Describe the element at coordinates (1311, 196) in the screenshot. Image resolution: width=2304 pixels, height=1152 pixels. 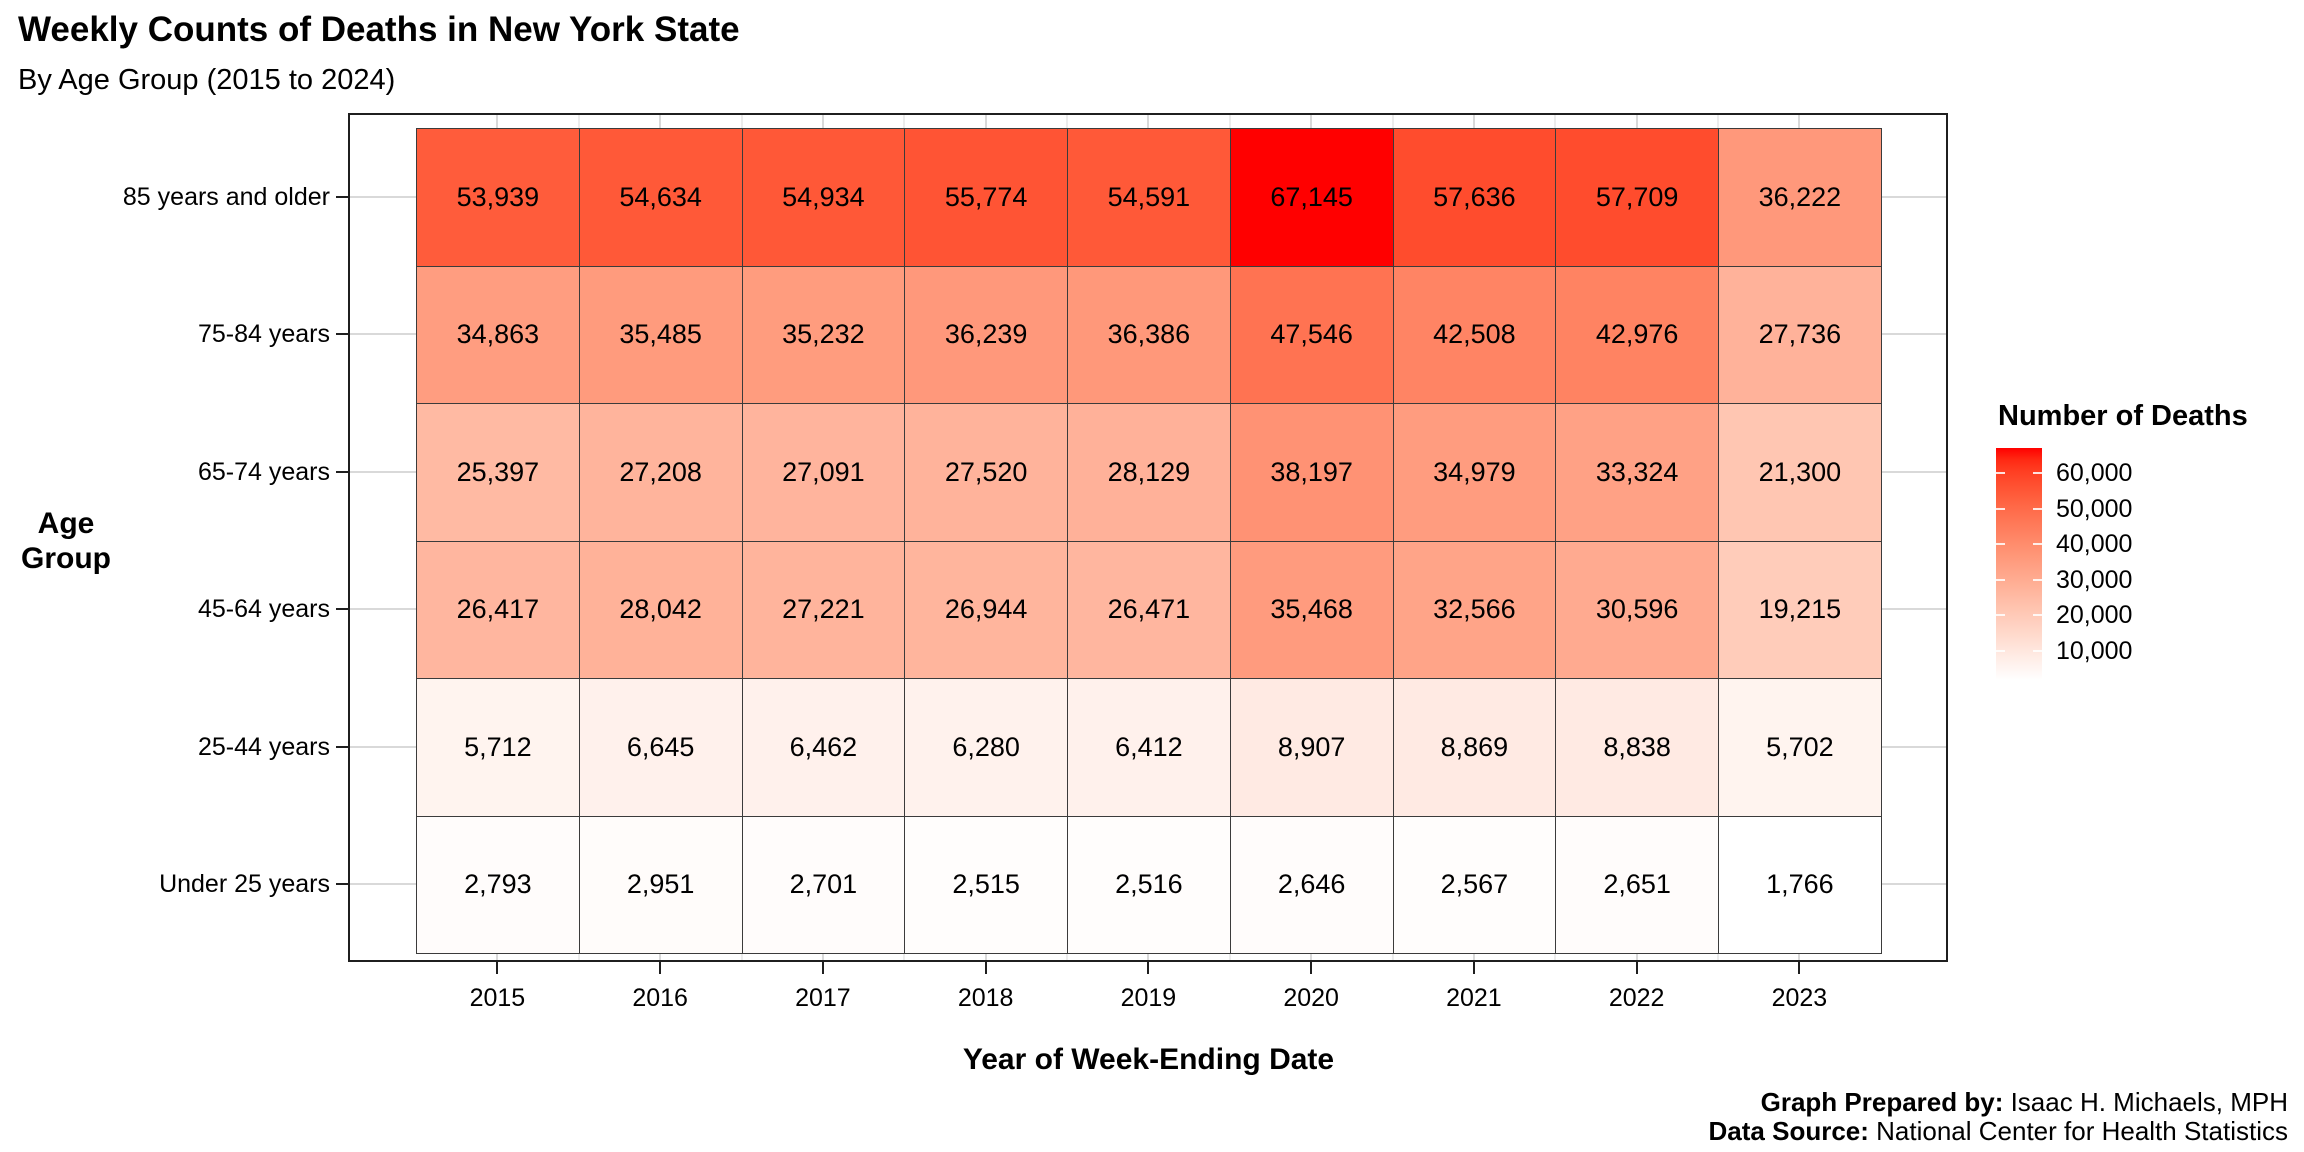
I see `cell-value-label: 67,145` at that location.